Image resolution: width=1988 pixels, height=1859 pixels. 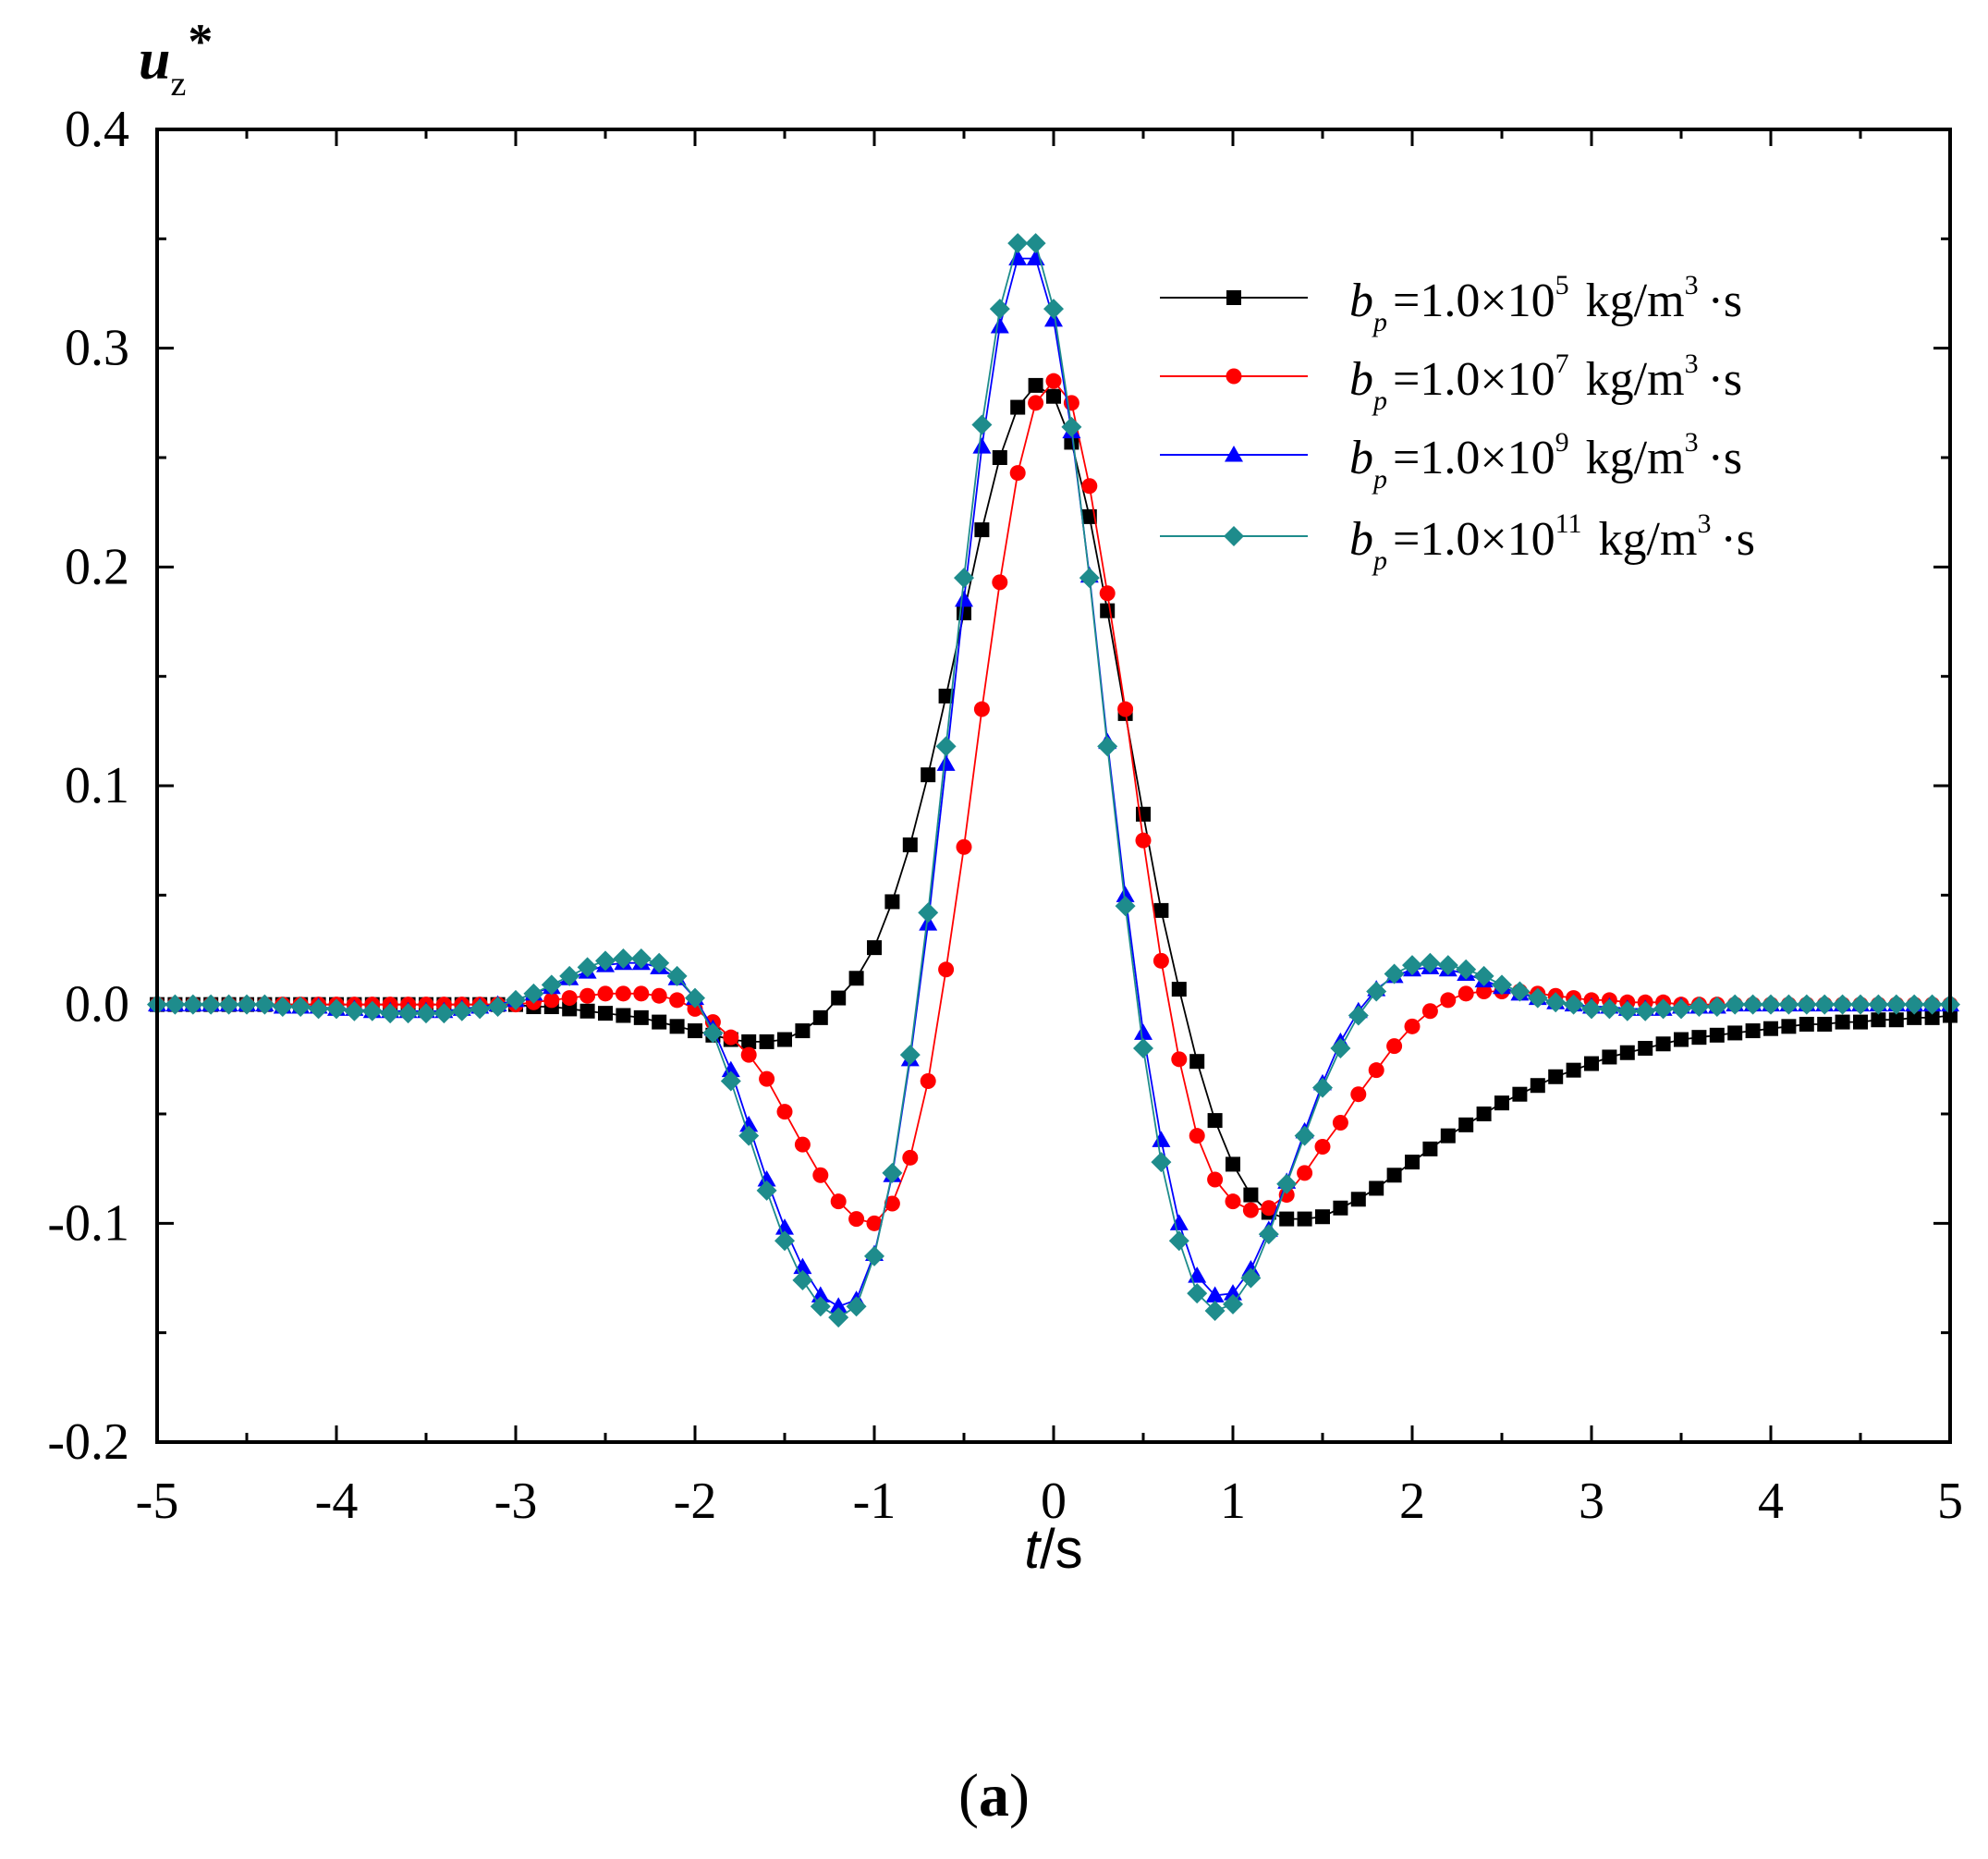 What do you see at coordinates (1234, 454) in the screenshot?
I see `legend-marker` at bounding box center [1234, 454].